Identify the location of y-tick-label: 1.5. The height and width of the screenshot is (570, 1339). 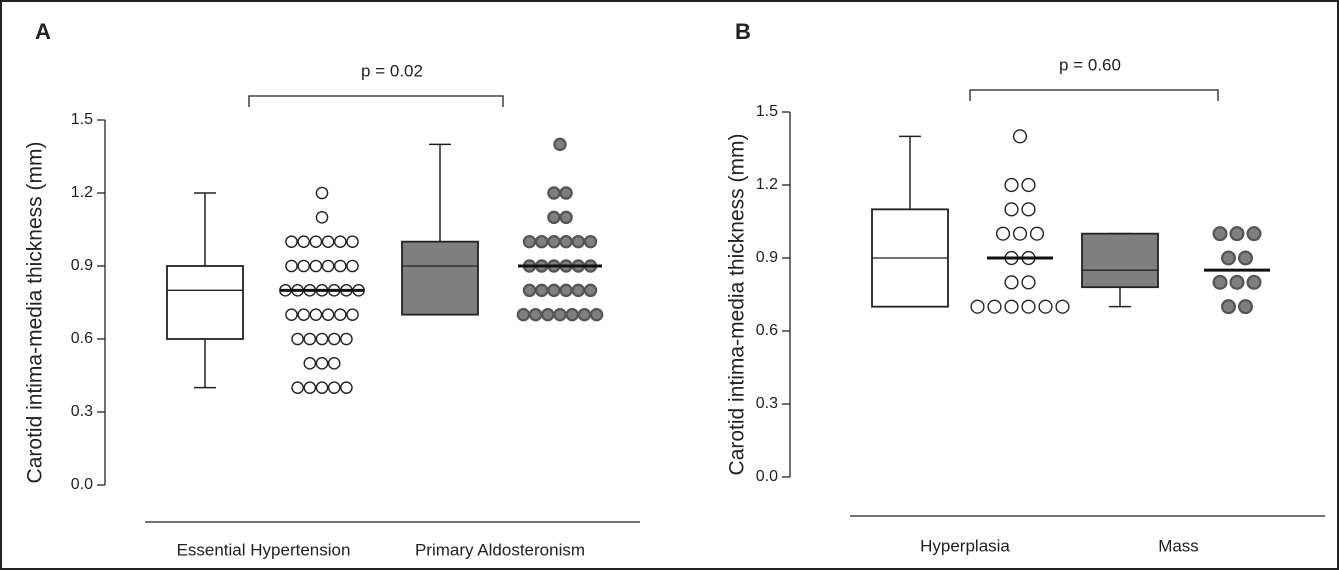
(82, 119).